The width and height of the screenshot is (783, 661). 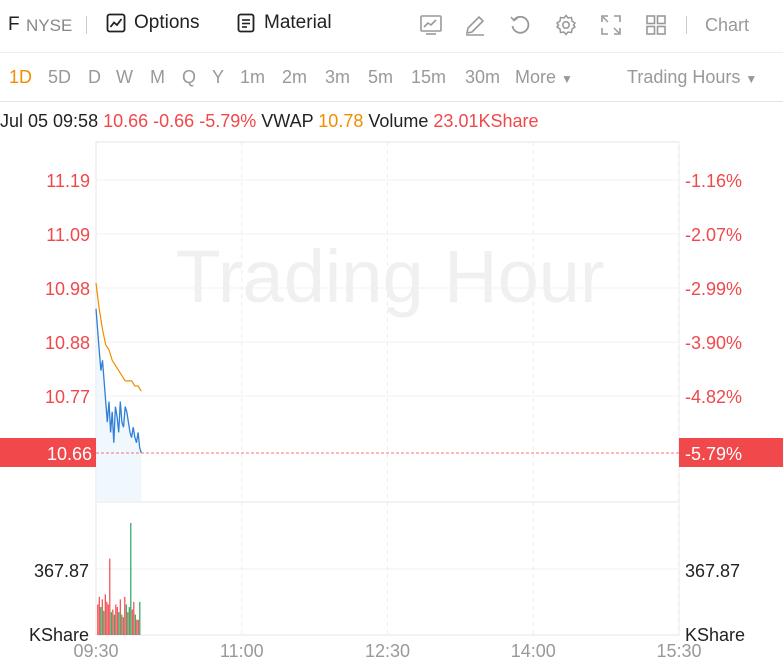 What do you see at coordinates (118, 337) in the screenshot?
I see `vwap-line` at bounding box center [118, 337].